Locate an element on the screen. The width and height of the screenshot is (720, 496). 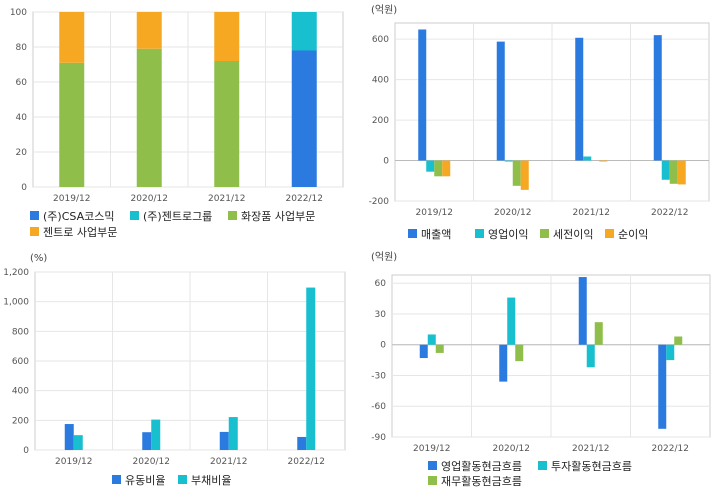
legend-item: 영업활동현금흐름 is located at coordinates (475, 466).